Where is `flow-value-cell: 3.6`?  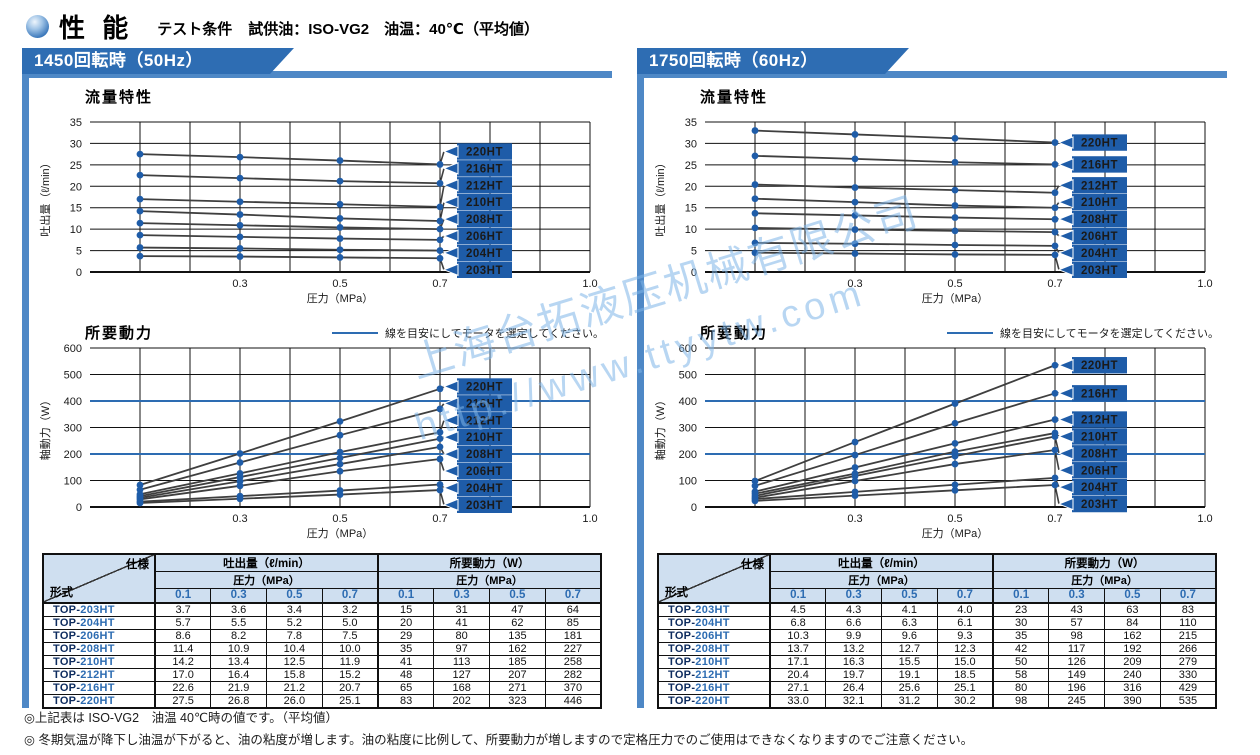 flow-value-cell: 3.6 is located at coordinates (238, 609).